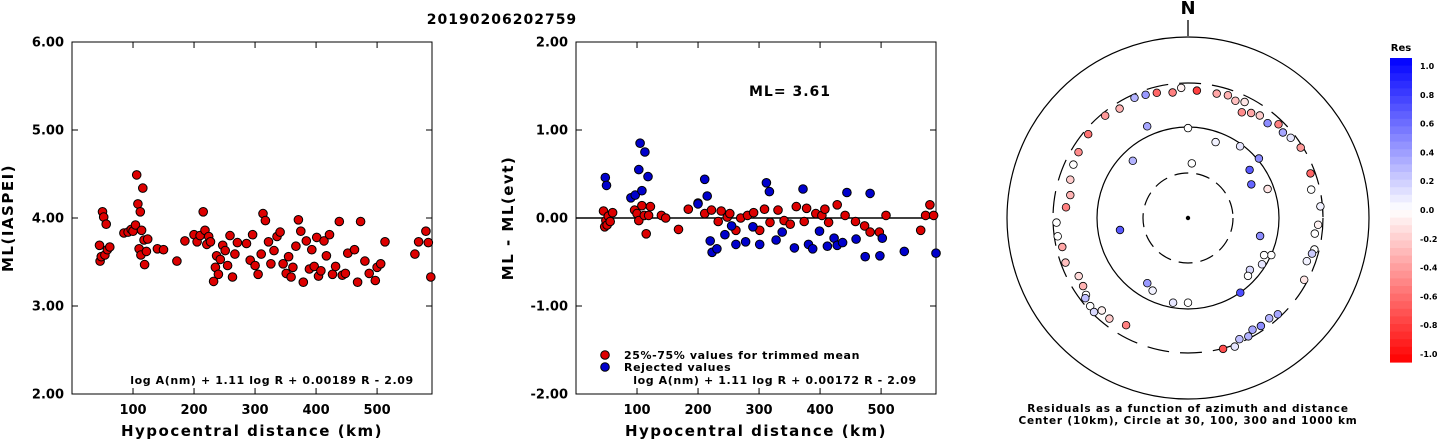 The image size is (1437, 445). Describe the element at coordinates (8, 218) in the screenshot. I see `y-axis-label-1: ML(IASPEI)` at that location.